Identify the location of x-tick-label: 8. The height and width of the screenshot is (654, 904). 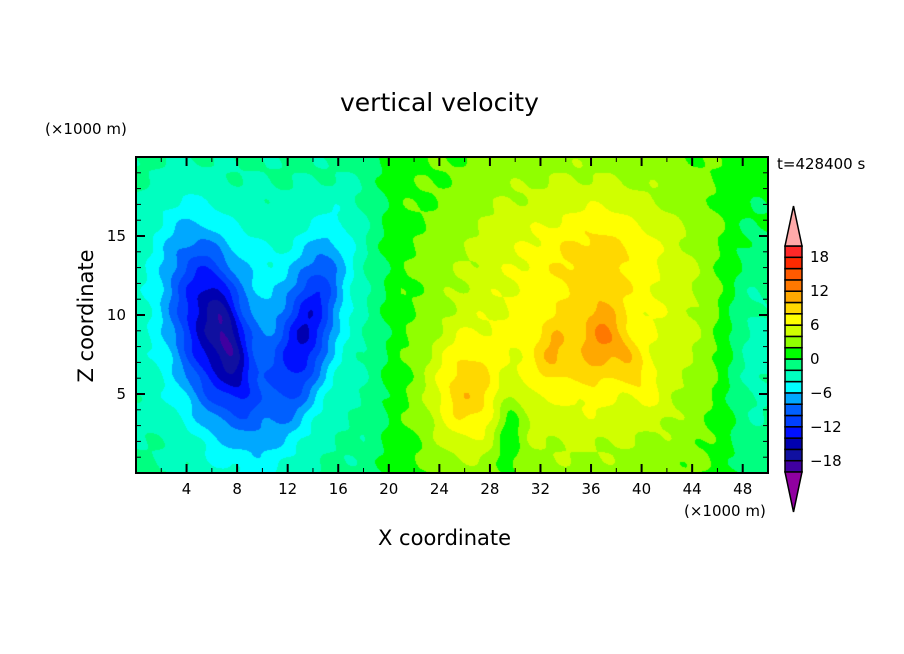
(237, 489).